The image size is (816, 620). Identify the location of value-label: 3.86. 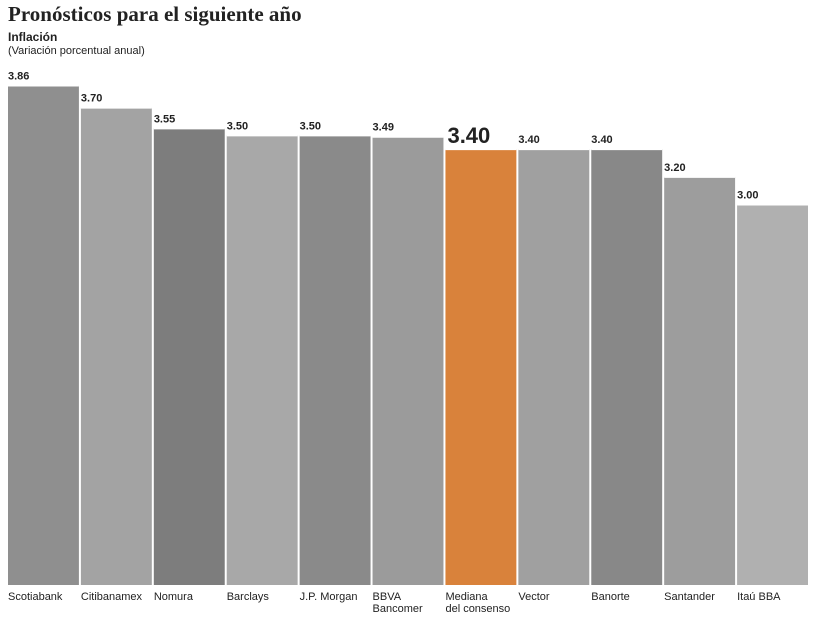
(18, 77).